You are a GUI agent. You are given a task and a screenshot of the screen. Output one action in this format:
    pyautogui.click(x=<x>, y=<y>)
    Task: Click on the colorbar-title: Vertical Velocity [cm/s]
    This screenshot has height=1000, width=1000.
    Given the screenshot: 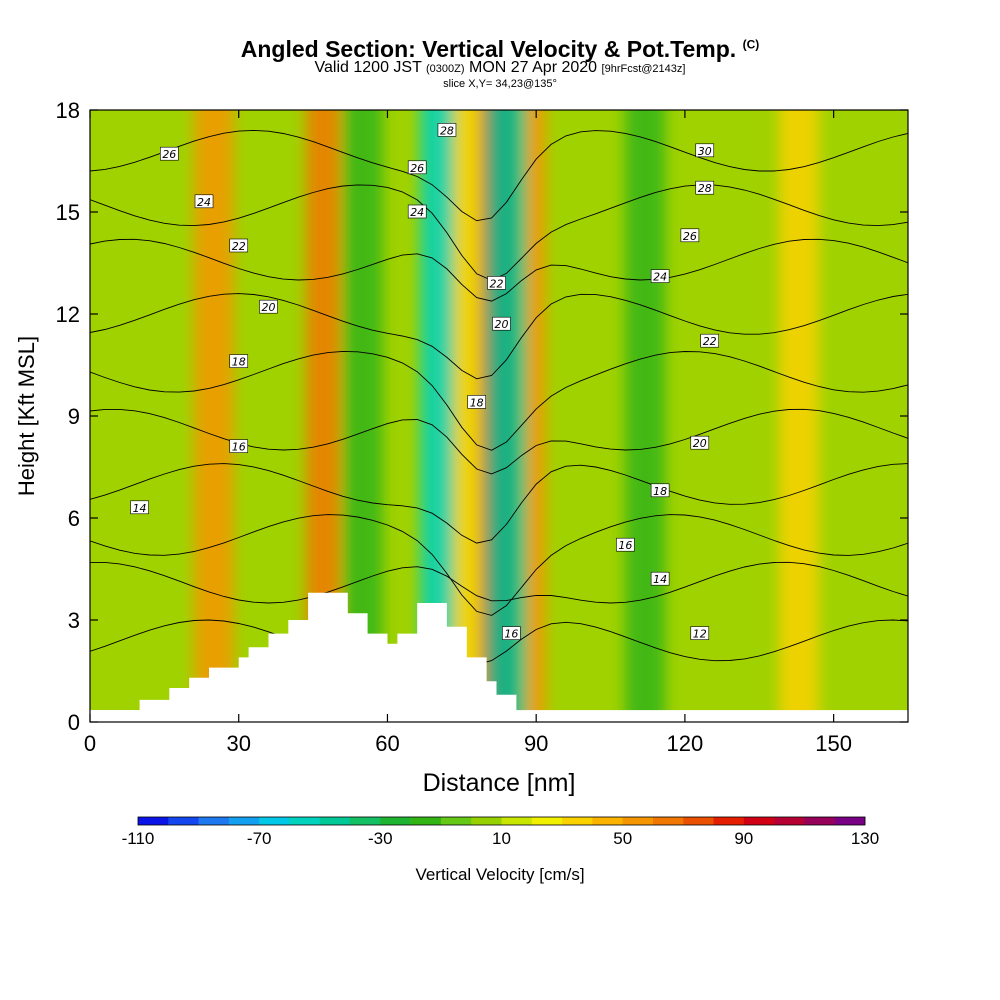 What is the action you would take?
    pyautogui.click(x=499, y=874)
    